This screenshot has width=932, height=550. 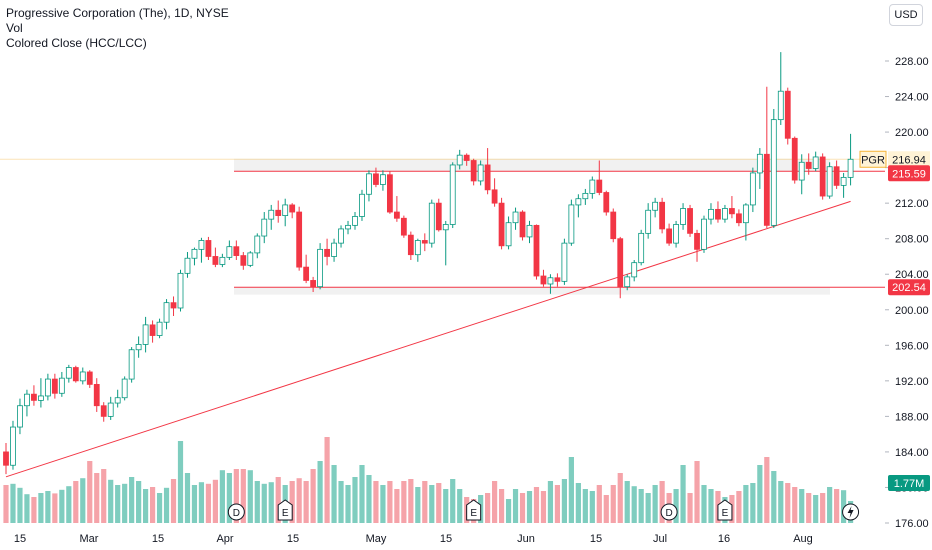 I want to click on level-tag-2-text: 202.54, so click(x=909, y=288).